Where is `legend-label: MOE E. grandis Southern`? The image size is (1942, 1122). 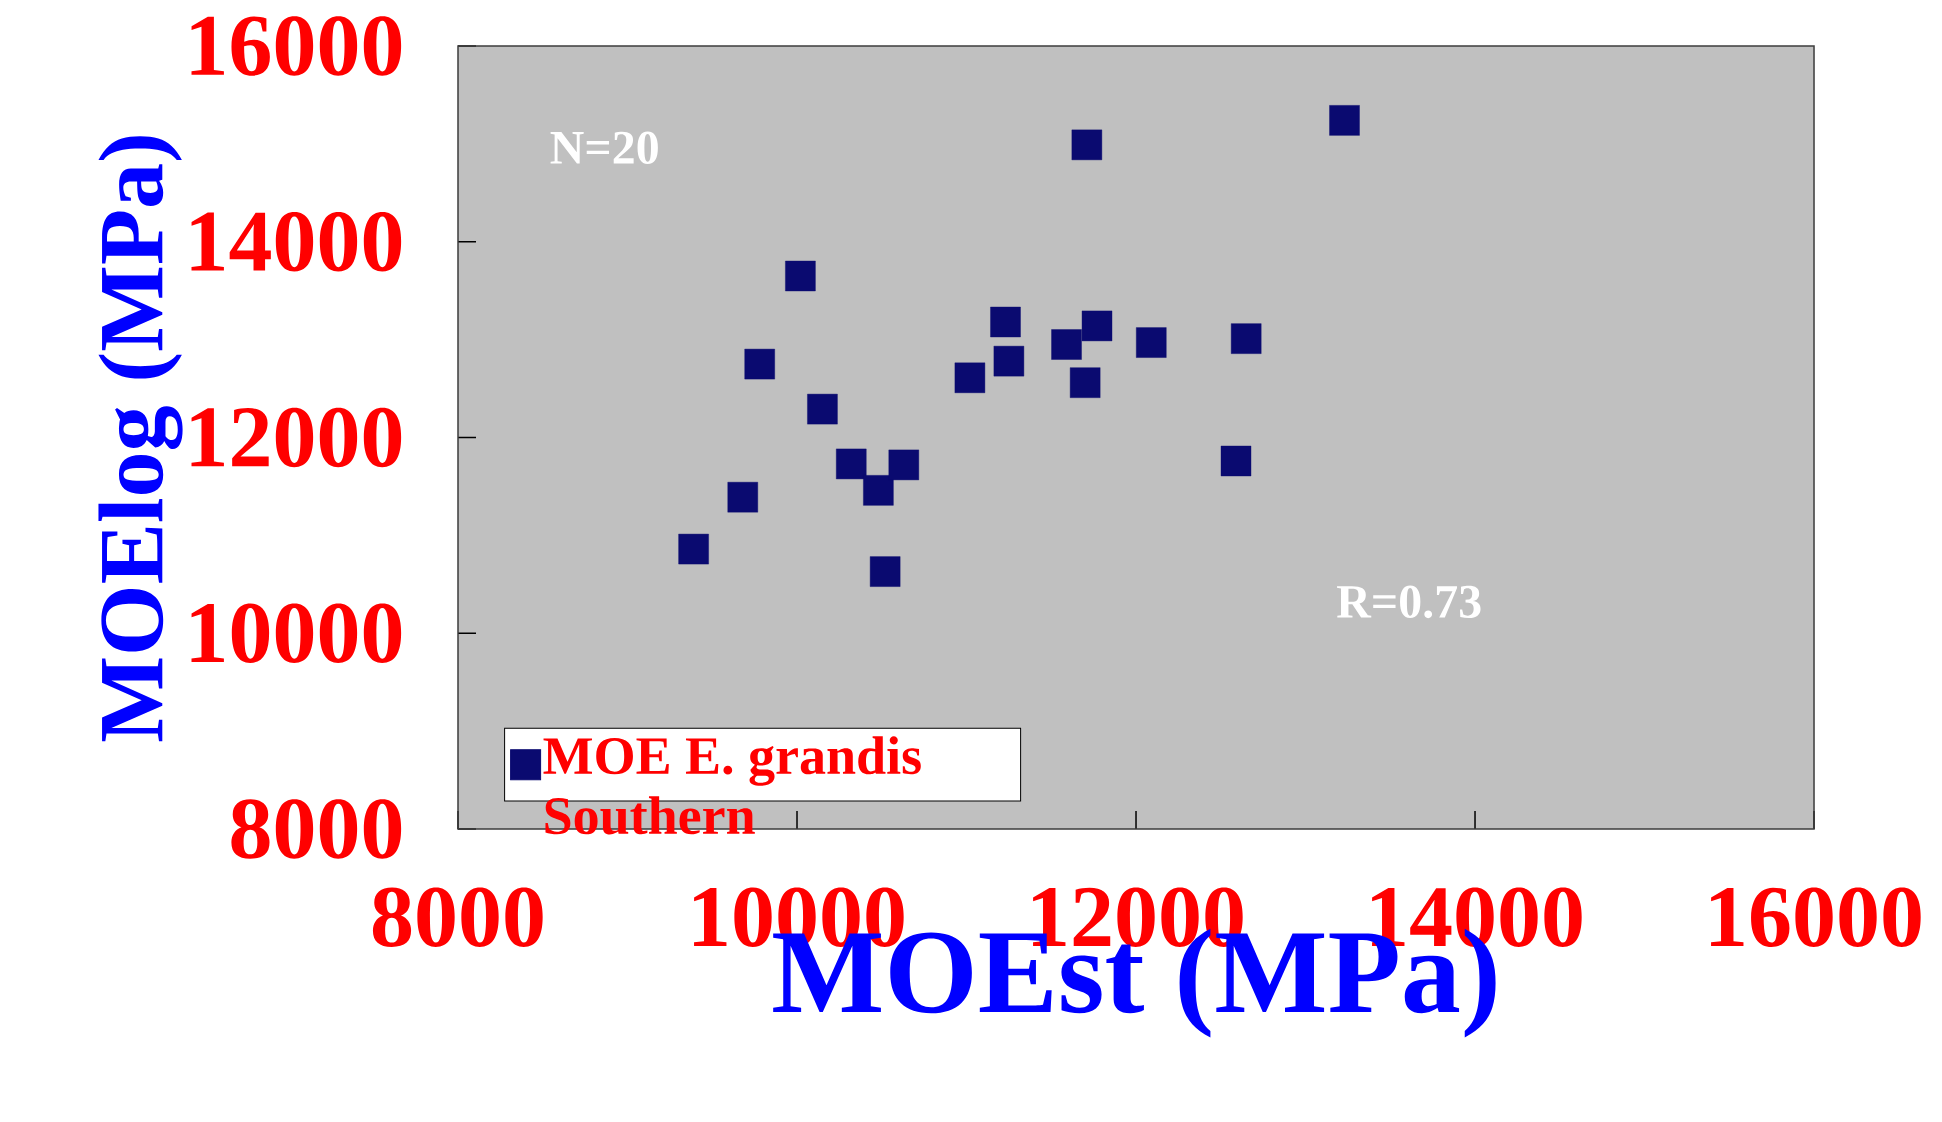 legend-label: MOE E. grandis Southern is located at coordinates (732, 785).